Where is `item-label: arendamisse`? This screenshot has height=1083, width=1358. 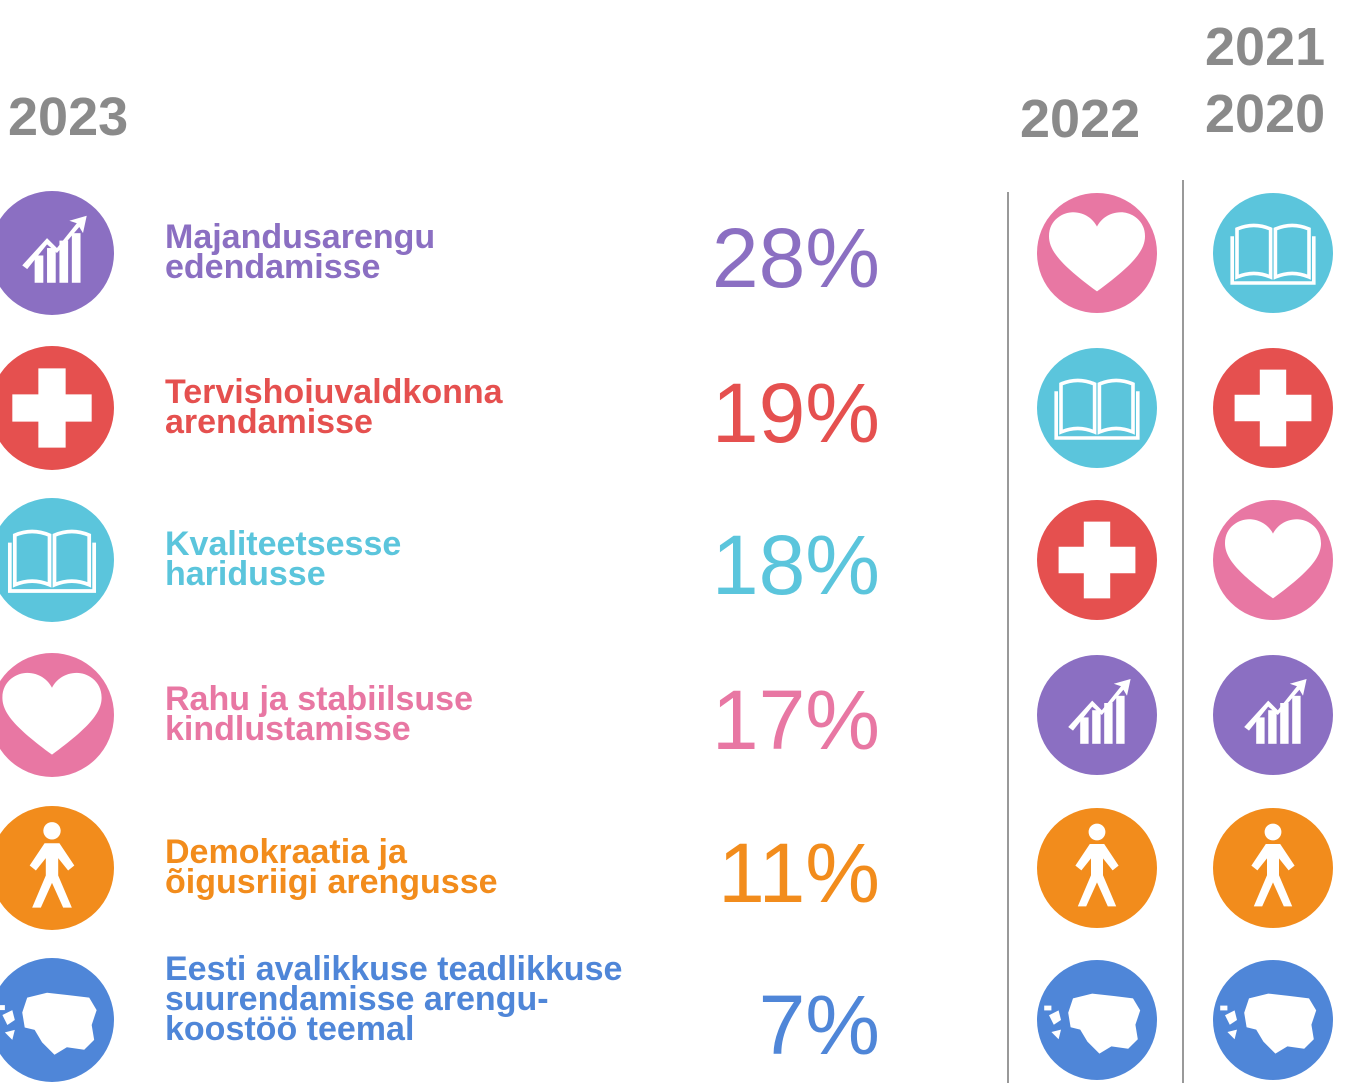 item-label: arendamisse is located at coordinates (269, 422).